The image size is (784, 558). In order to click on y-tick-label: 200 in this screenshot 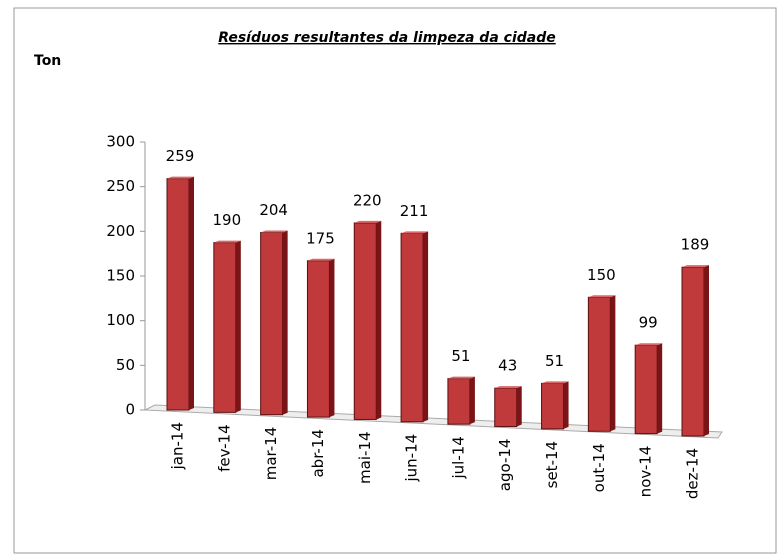, I will do `click(120, 231)`.